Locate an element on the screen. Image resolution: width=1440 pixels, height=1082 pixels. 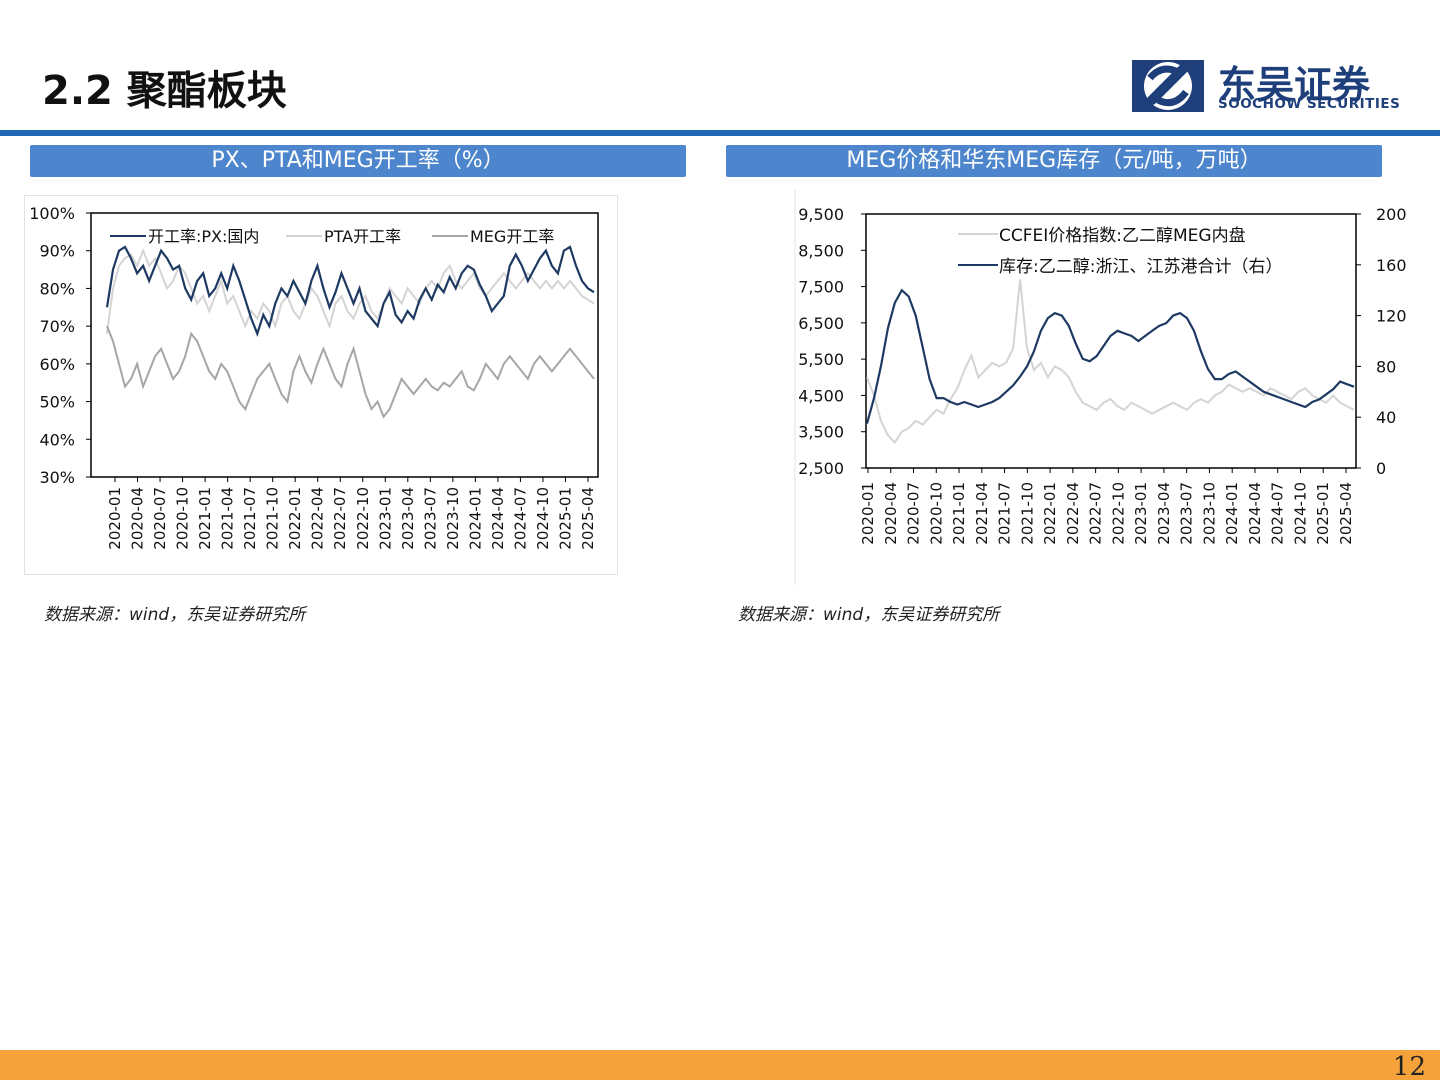
legend-label-0: CCFEI价格指数:乙二醇MEG内盘 is located at coordinates (1122, 236).